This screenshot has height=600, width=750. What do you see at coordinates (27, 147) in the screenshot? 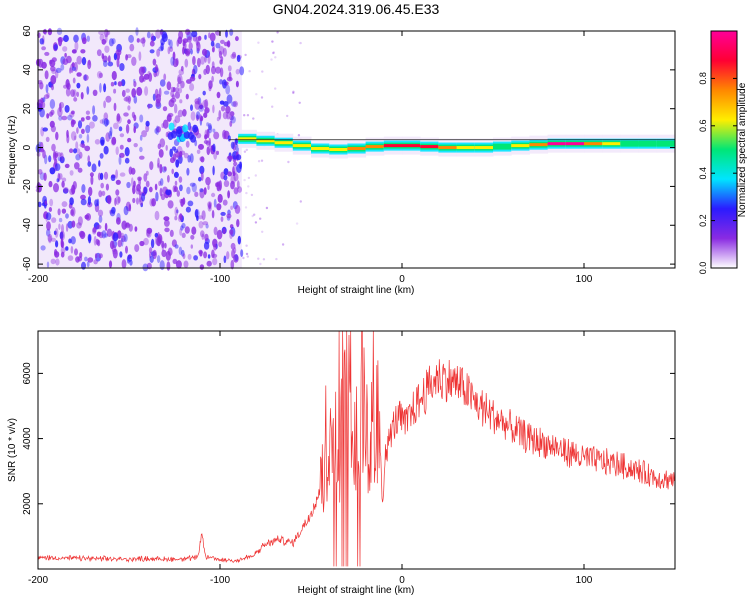
I see `y-tick-label: 0` at bounding box center [27, 147].